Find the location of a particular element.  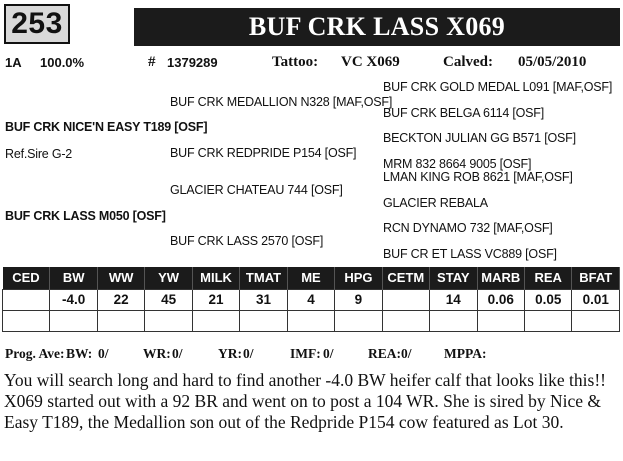

progeny-label: Prog. Ave: is located at coordinates (35, 353).